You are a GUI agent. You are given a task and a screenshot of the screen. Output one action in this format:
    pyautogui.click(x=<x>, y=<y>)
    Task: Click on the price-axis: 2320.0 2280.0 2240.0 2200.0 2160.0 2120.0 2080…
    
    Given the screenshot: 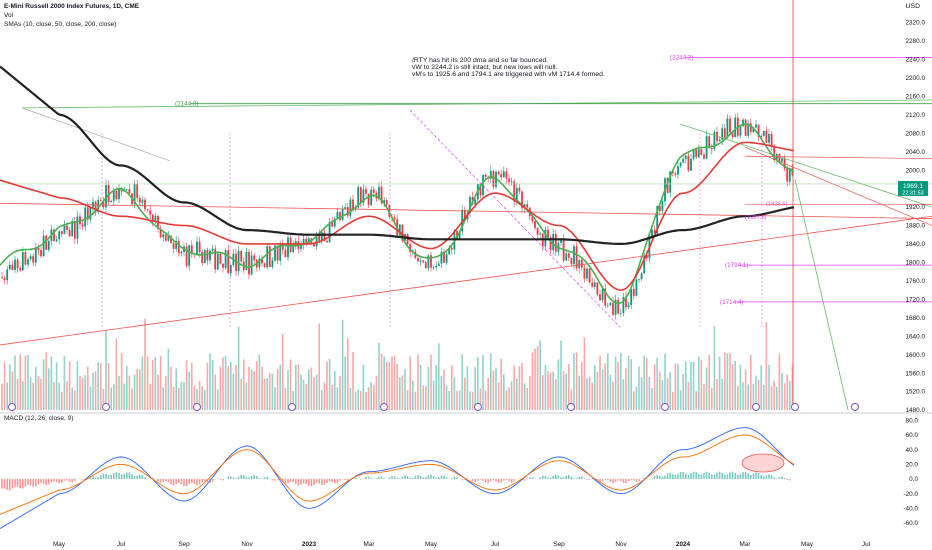 What is the action you would take?
    pyautogui.click(x=915, y=217)
    